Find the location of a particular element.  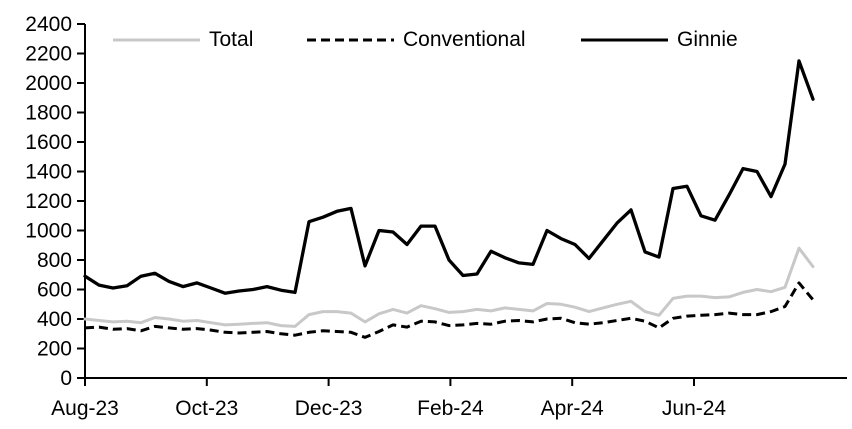

x-axis-label: Apr-24 is located at coordinates (572, 408).